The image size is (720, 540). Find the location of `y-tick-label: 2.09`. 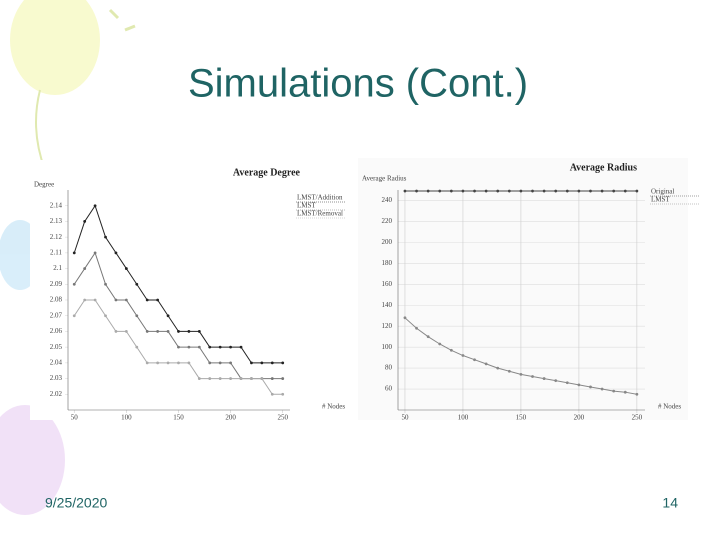

y-tick-label: 2.09 is located at coordinates (56, 284).